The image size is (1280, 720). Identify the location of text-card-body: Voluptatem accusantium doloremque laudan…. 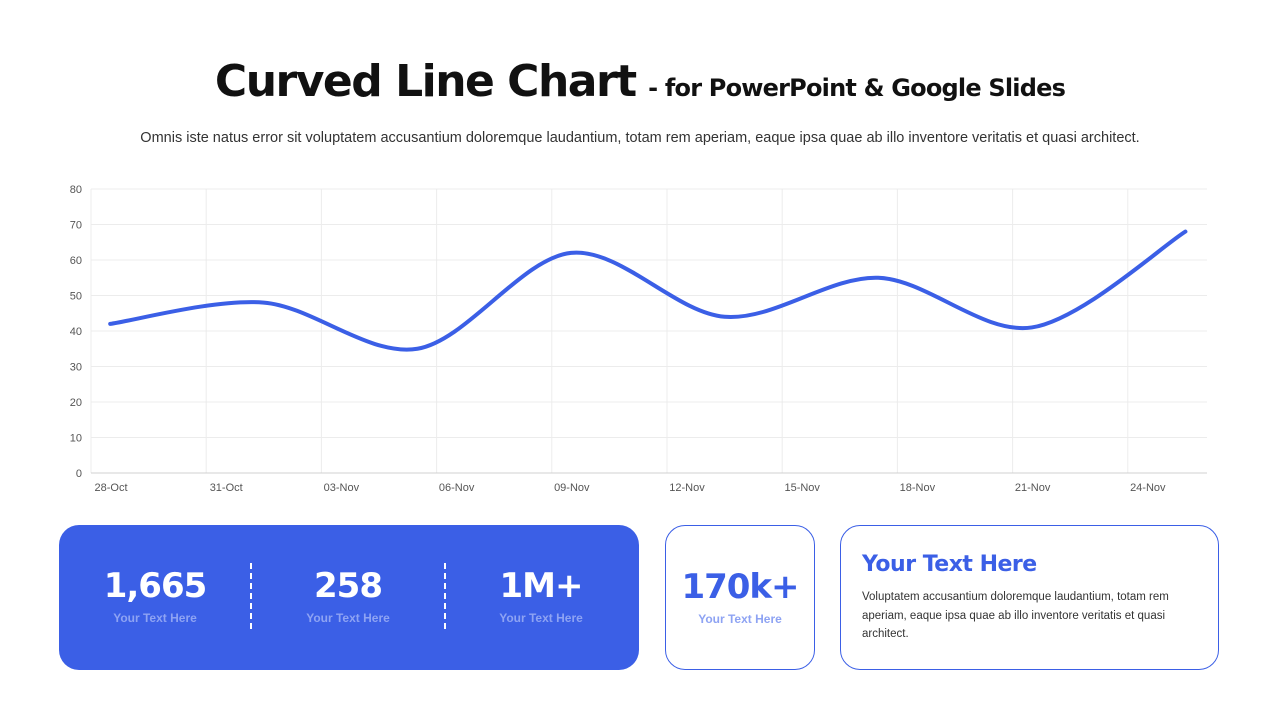
(1015, 615).